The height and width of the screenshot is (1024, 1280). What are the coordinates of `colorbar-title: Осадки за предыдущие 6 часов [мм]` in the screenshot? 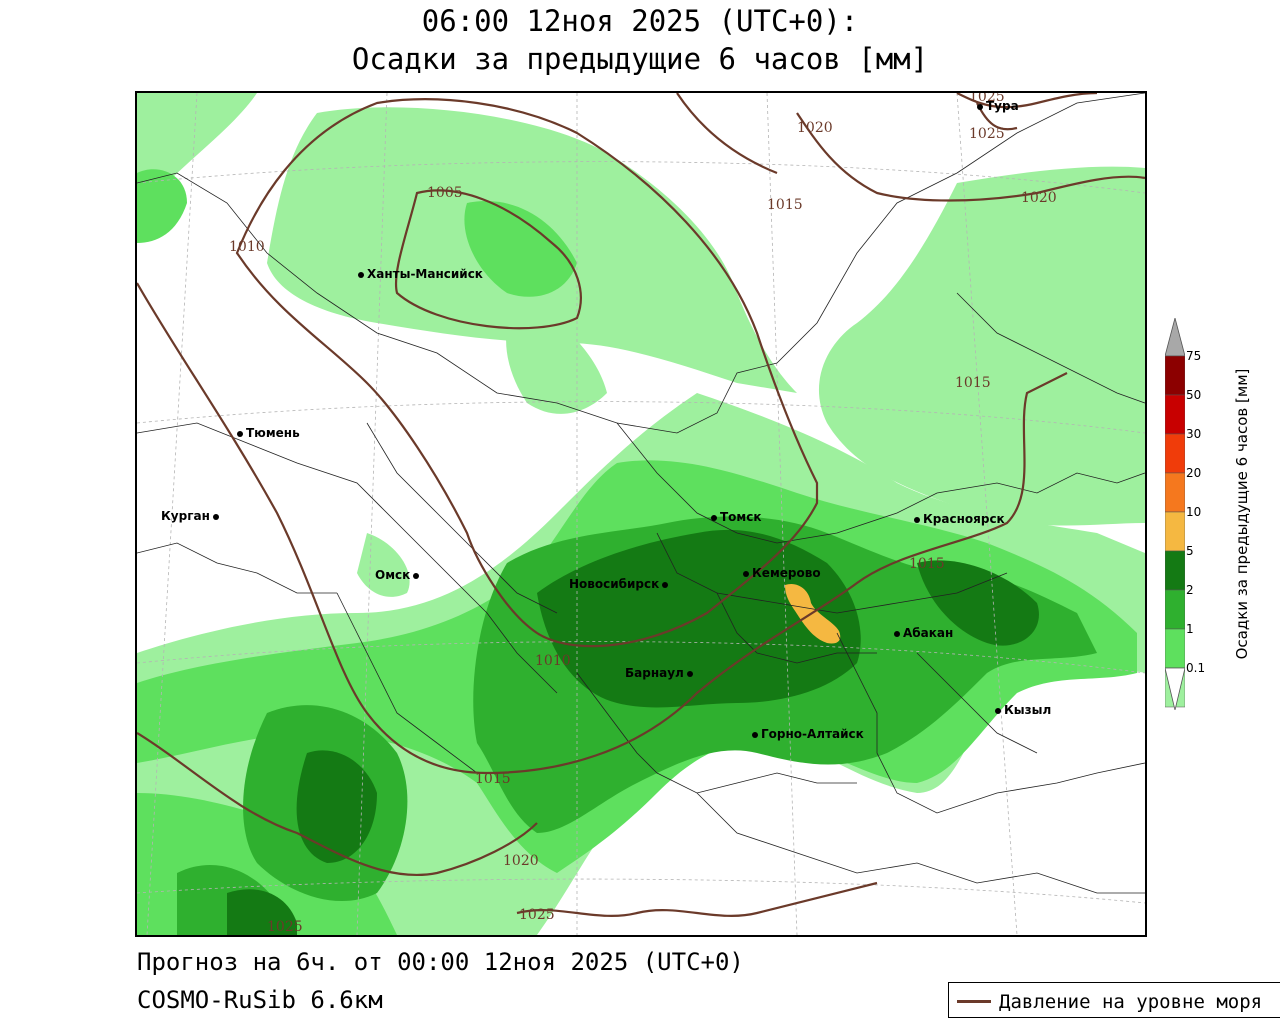 It's located at (1242, 514).